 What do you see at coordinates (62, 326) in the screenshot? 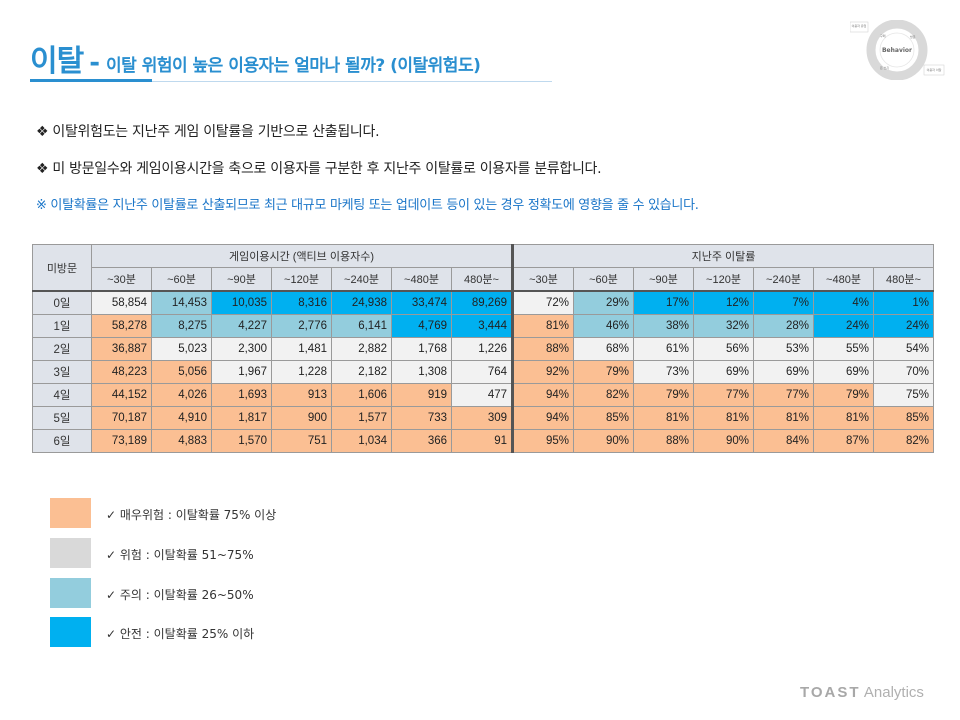
I see `row-label: 1일` at bounding box center [62, 326].